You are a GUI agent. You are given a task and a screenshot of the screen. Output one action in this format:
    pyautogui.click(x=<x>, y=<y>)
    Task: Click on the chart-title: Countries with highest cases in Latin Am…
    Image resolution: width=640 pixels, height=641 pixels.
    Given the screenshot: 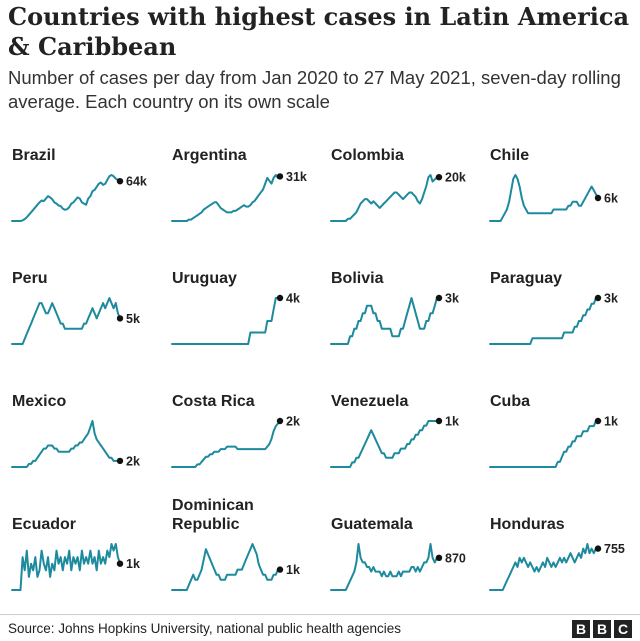 What is the action you would take?
    pyautogui.click(x=319, y=31)
    